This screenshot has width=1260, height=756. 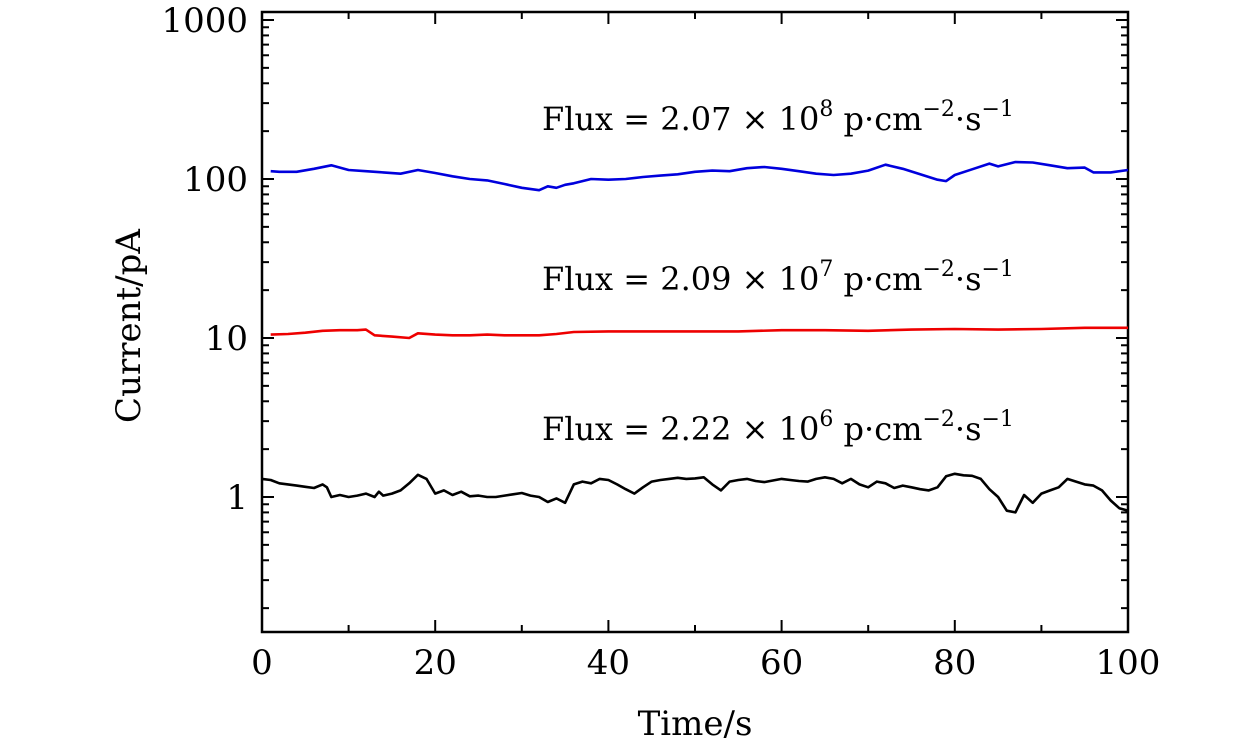 What do you see at coordinates (778, 427) in the screenshot?
I see `flux-annotation-3: Flux = 2.22 × 106 p·cm−2·s−1` at bounding box center [778, 427].